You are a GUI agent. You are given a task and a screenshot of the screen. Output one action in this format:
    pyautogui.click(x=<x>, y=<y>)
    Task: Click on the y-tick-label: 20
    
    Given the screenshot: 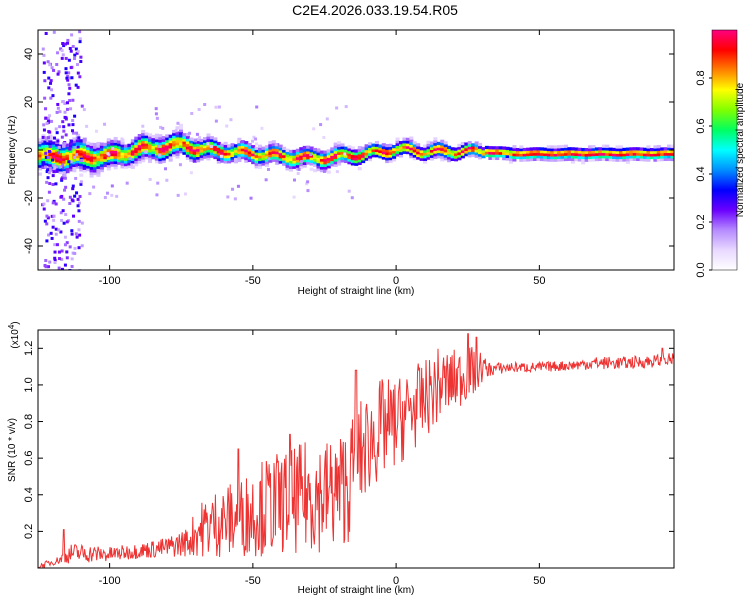 What is the action you would take?
    pyautogui.click(x=29, y=102)
    